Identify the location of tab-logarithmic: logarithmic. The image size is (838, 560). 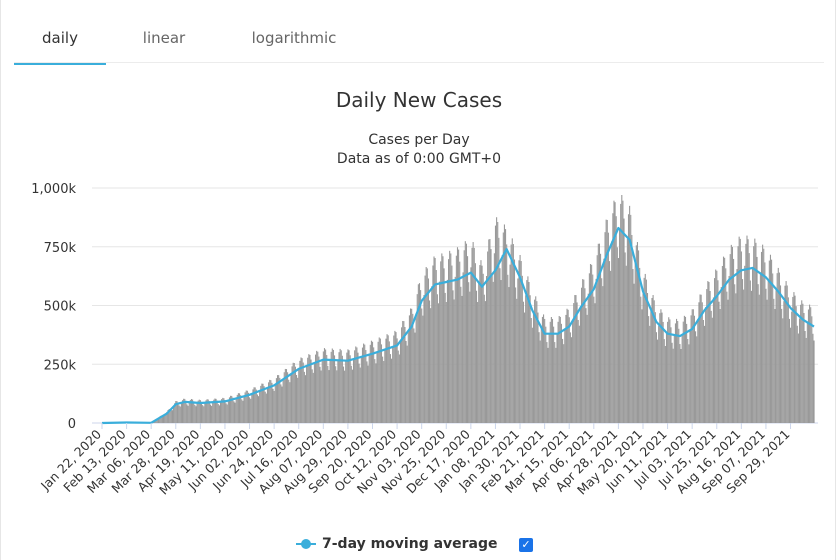
(294, 39).